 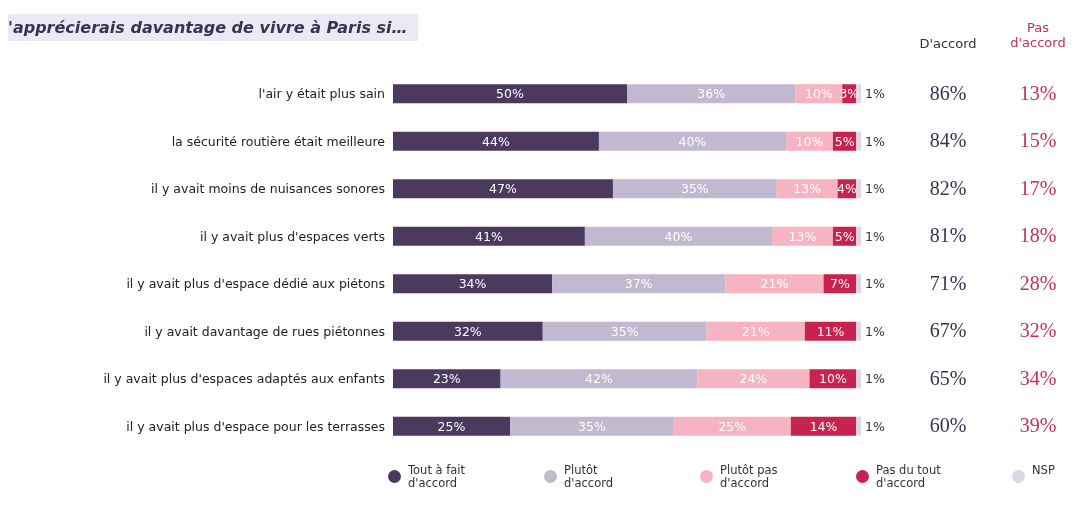 What do you see at coordinates (292, 236) in the screenshot?
I see `y-tick-label: il y avait plus d'espaces verts` at bounding box center [292, 236].